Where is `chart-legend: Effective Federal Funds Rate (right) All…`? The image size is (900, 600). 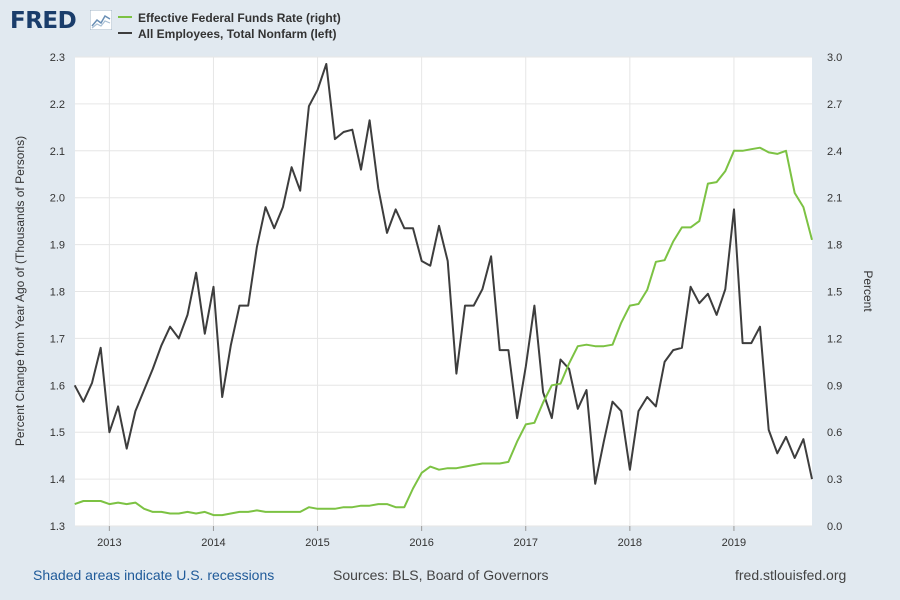 chart-legend: Effective Federal Funds Rate (right) All… is located at coordinates (229, 26).